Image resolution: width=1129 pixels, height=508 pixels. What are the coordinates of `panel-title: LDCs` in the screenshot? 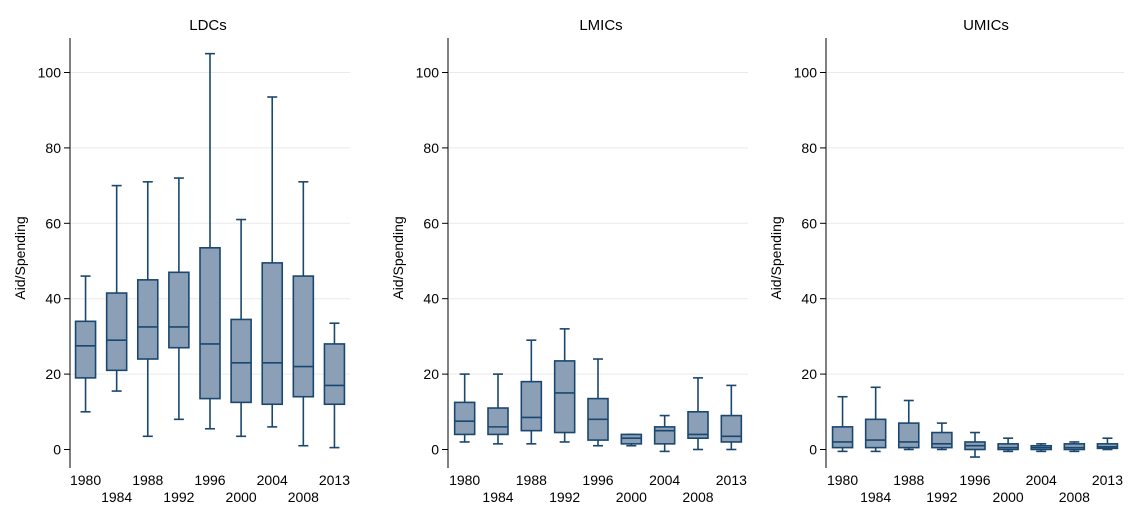 It's located at (208, 25).